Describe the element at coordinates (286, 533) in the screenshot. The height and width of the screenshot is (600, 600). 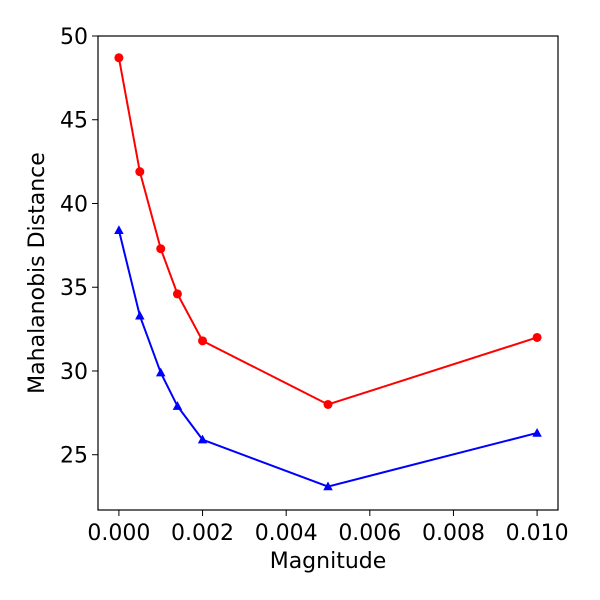
I see `x-tick-label: 0.004` at that location.